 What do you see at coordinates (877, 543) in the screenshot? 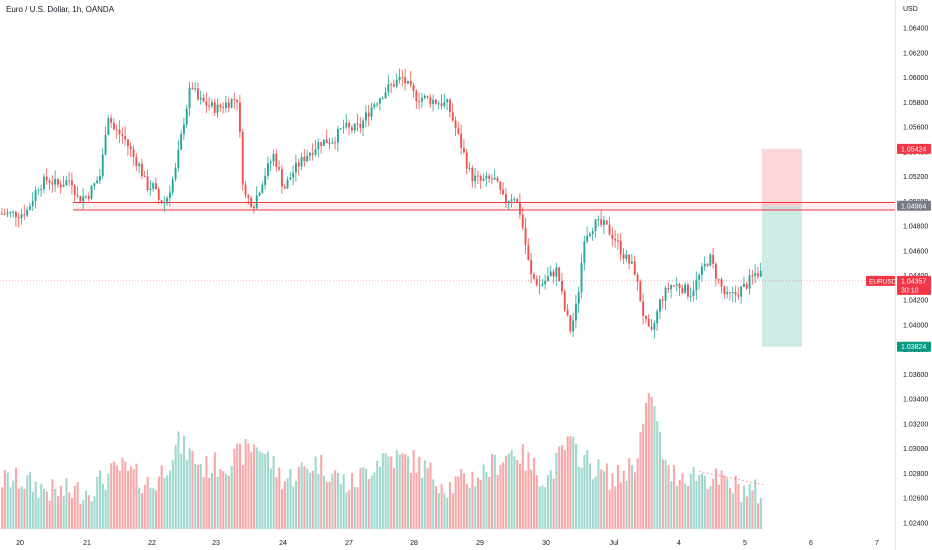
I see `time-tick-label: 7` at bounding box center [877, 543].